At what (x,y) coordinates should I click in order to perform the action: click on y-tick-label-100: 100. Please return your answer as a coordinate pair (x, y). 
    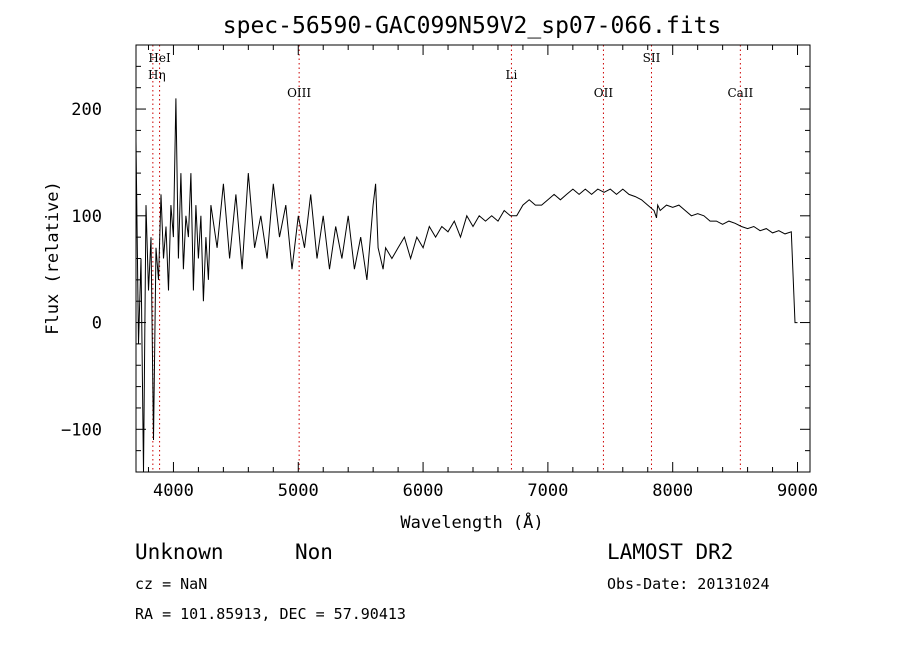
    Looking at the image, I should click on (86, 217).